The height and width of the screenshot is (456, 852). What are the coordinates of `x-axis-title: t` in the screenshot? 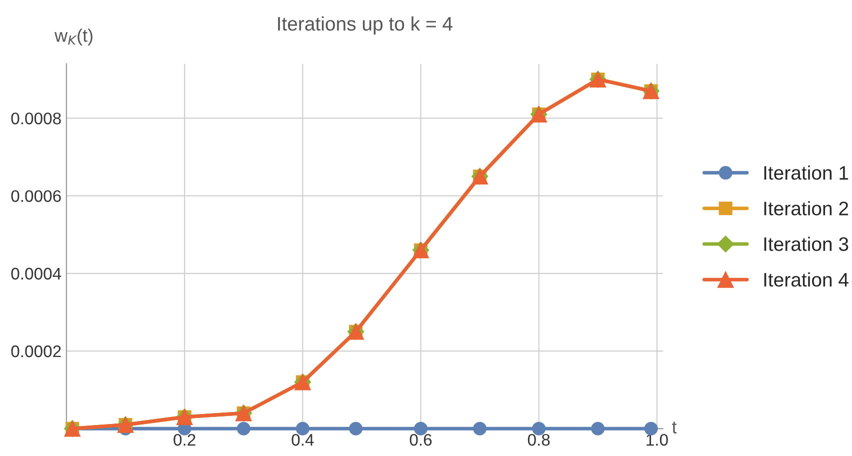 It's located at (674, 428).